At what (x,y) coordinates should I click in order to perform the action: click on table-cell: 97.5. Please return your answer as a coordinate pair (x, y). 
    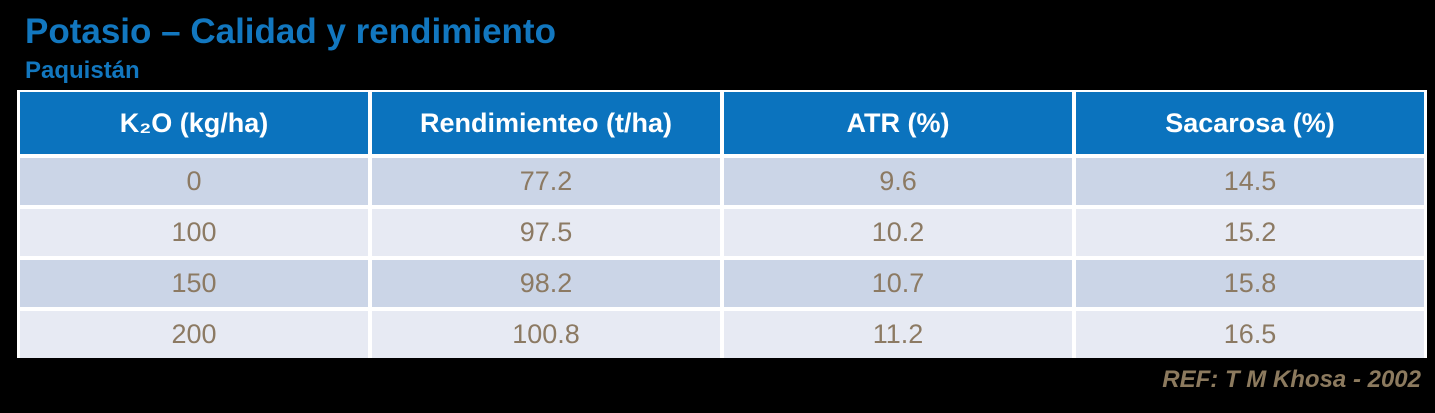
    Looking at the image, I should click on (546, 232).